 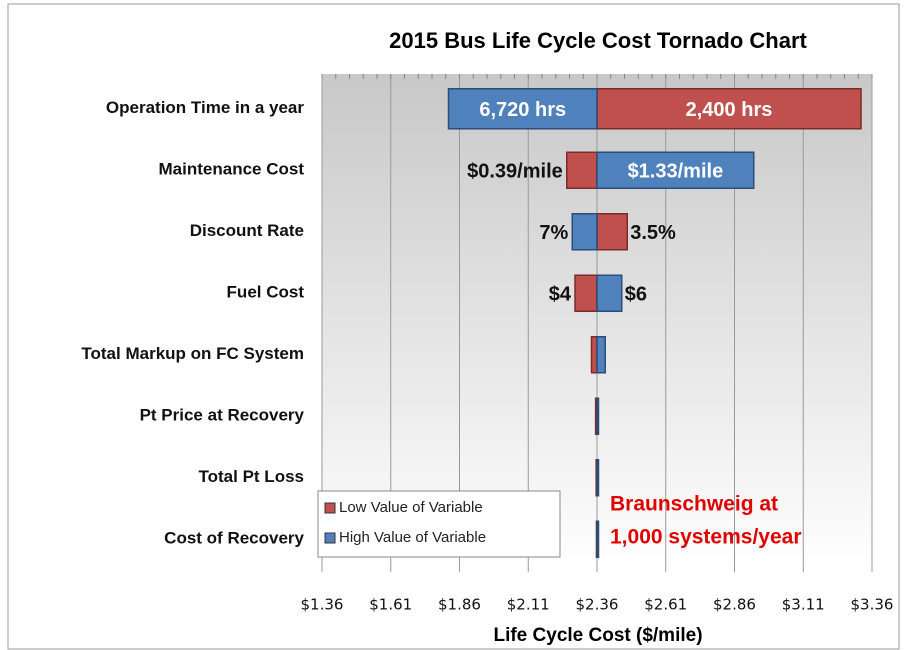 What do you see at coordinates (665, 605) in the screenshot?
I see `x-tick-label: $2.61` at bounding box center [665, 605].